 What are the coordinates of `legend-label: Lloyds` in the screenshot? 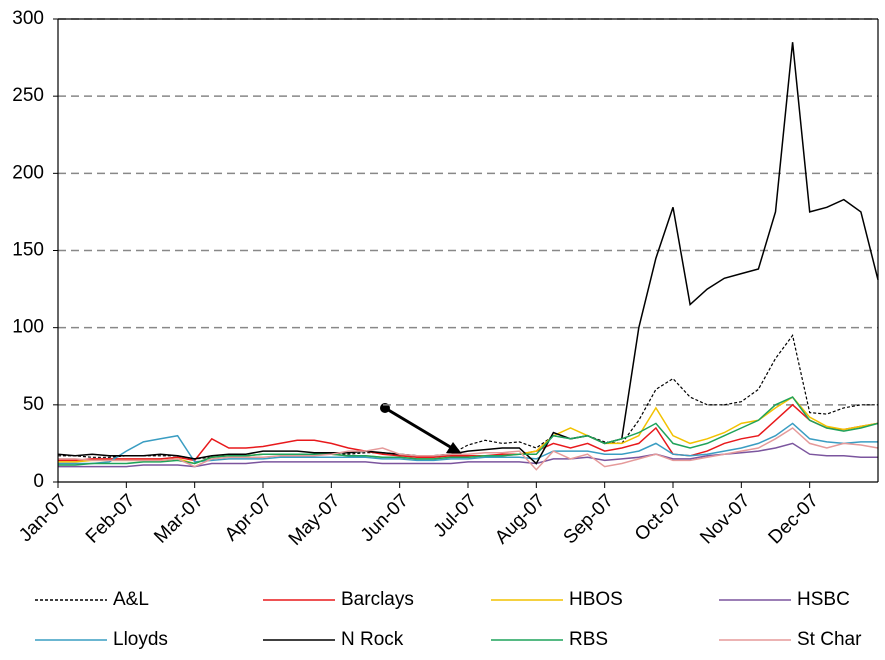 It's located at (140, 639).